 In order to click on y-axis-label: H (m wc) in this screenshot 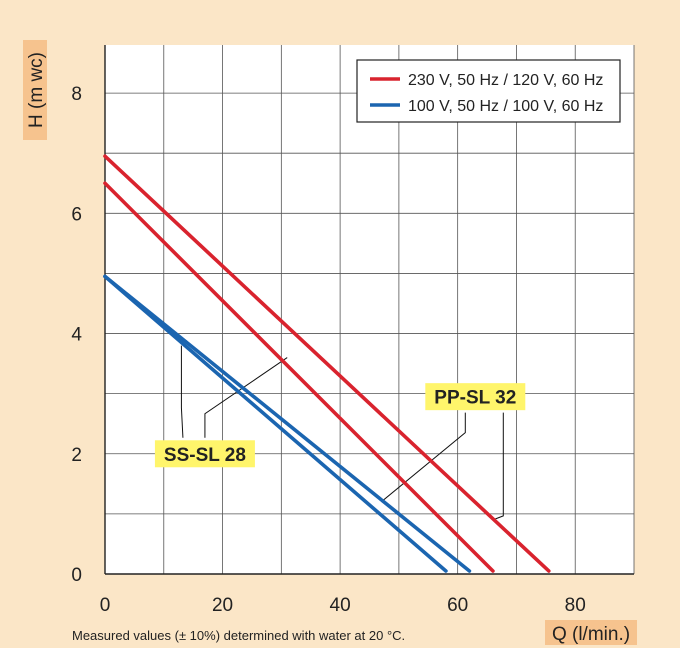, I will do `click(36, 90)`.